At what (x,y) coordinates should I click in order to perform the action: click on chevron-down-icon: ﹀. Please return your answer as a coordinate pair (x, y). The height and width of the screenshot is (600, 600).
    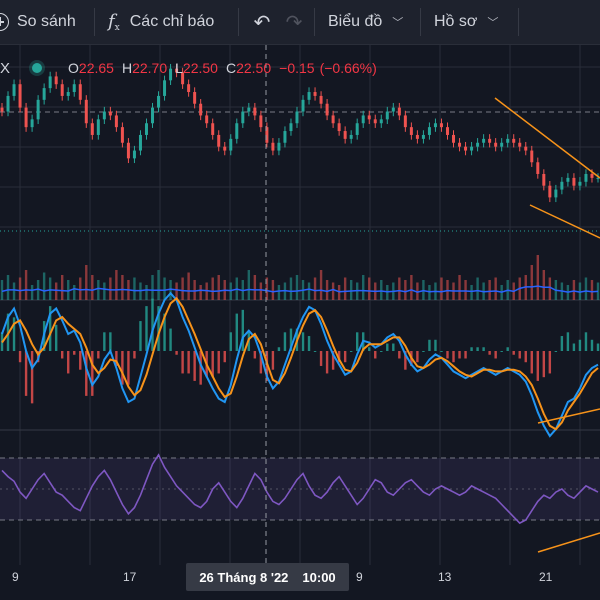
    Looking at the image, I should click on (493, 23).